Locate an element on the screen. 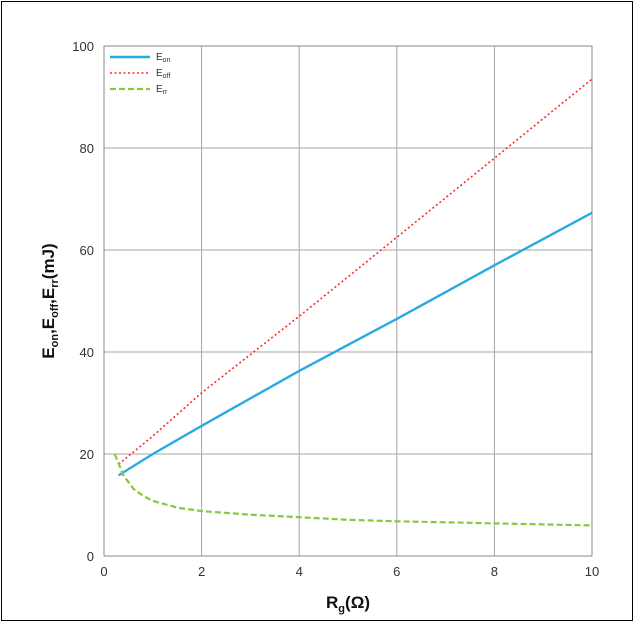  legend-label-eon: Eon is located at coordinates (163, 58).